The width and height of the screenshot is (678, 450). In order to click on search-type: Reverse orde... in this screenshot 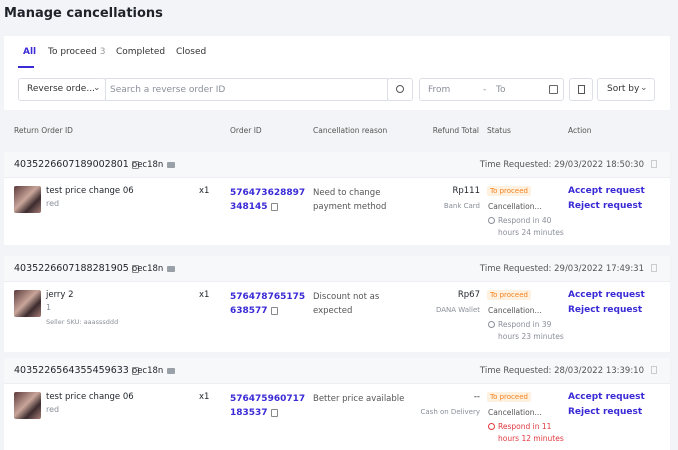, I will do `click(61, 89)`.